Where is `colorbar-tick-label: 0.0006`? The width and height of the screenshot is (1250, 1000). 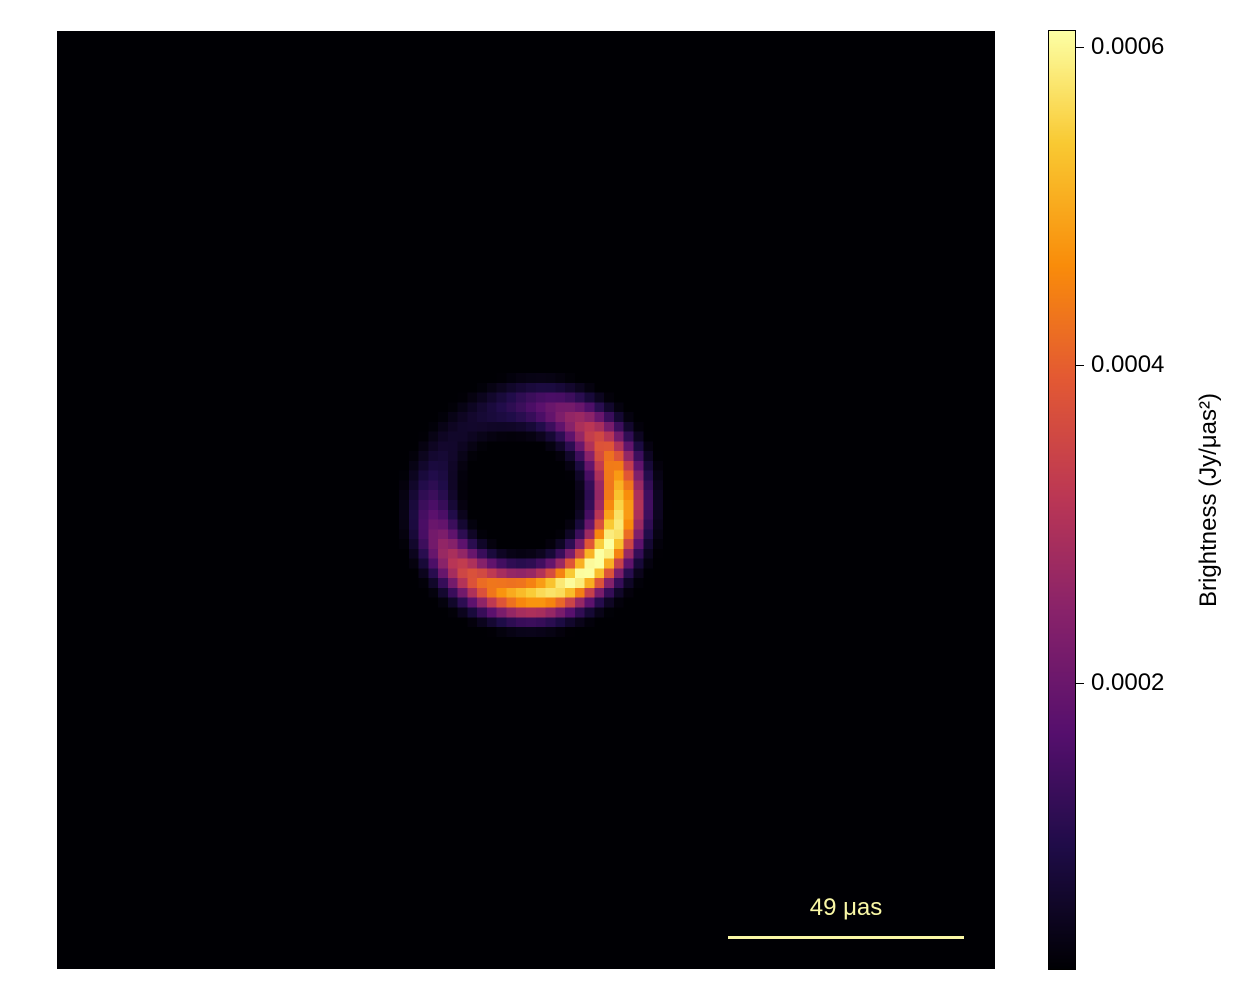
colorbar-tick-label: 0.0006 is located at coordinates (1128, 46).